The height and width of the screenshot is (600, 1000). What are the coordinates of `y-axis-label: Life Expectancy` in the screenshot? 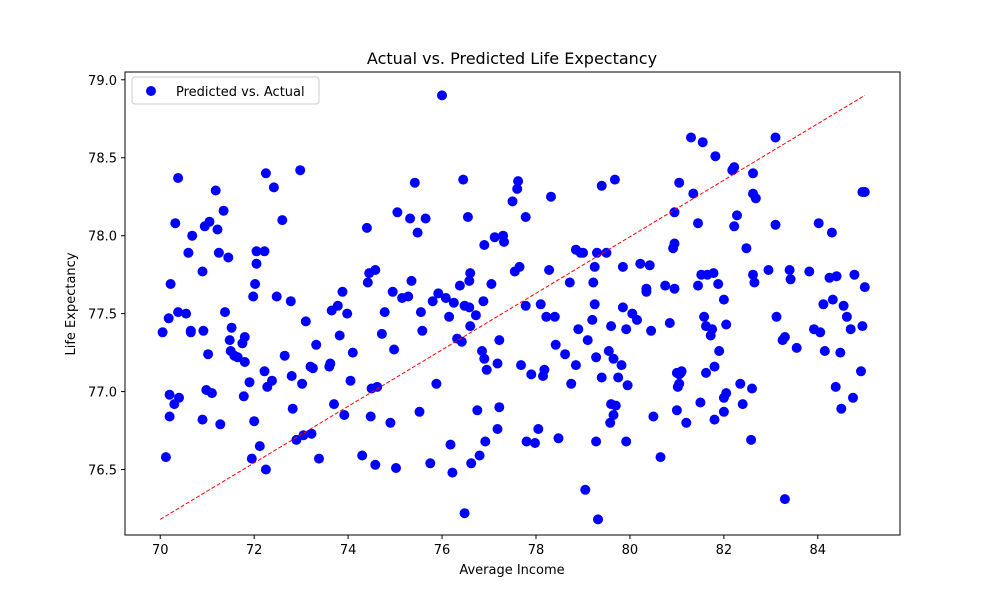 It's located at (71, 303).